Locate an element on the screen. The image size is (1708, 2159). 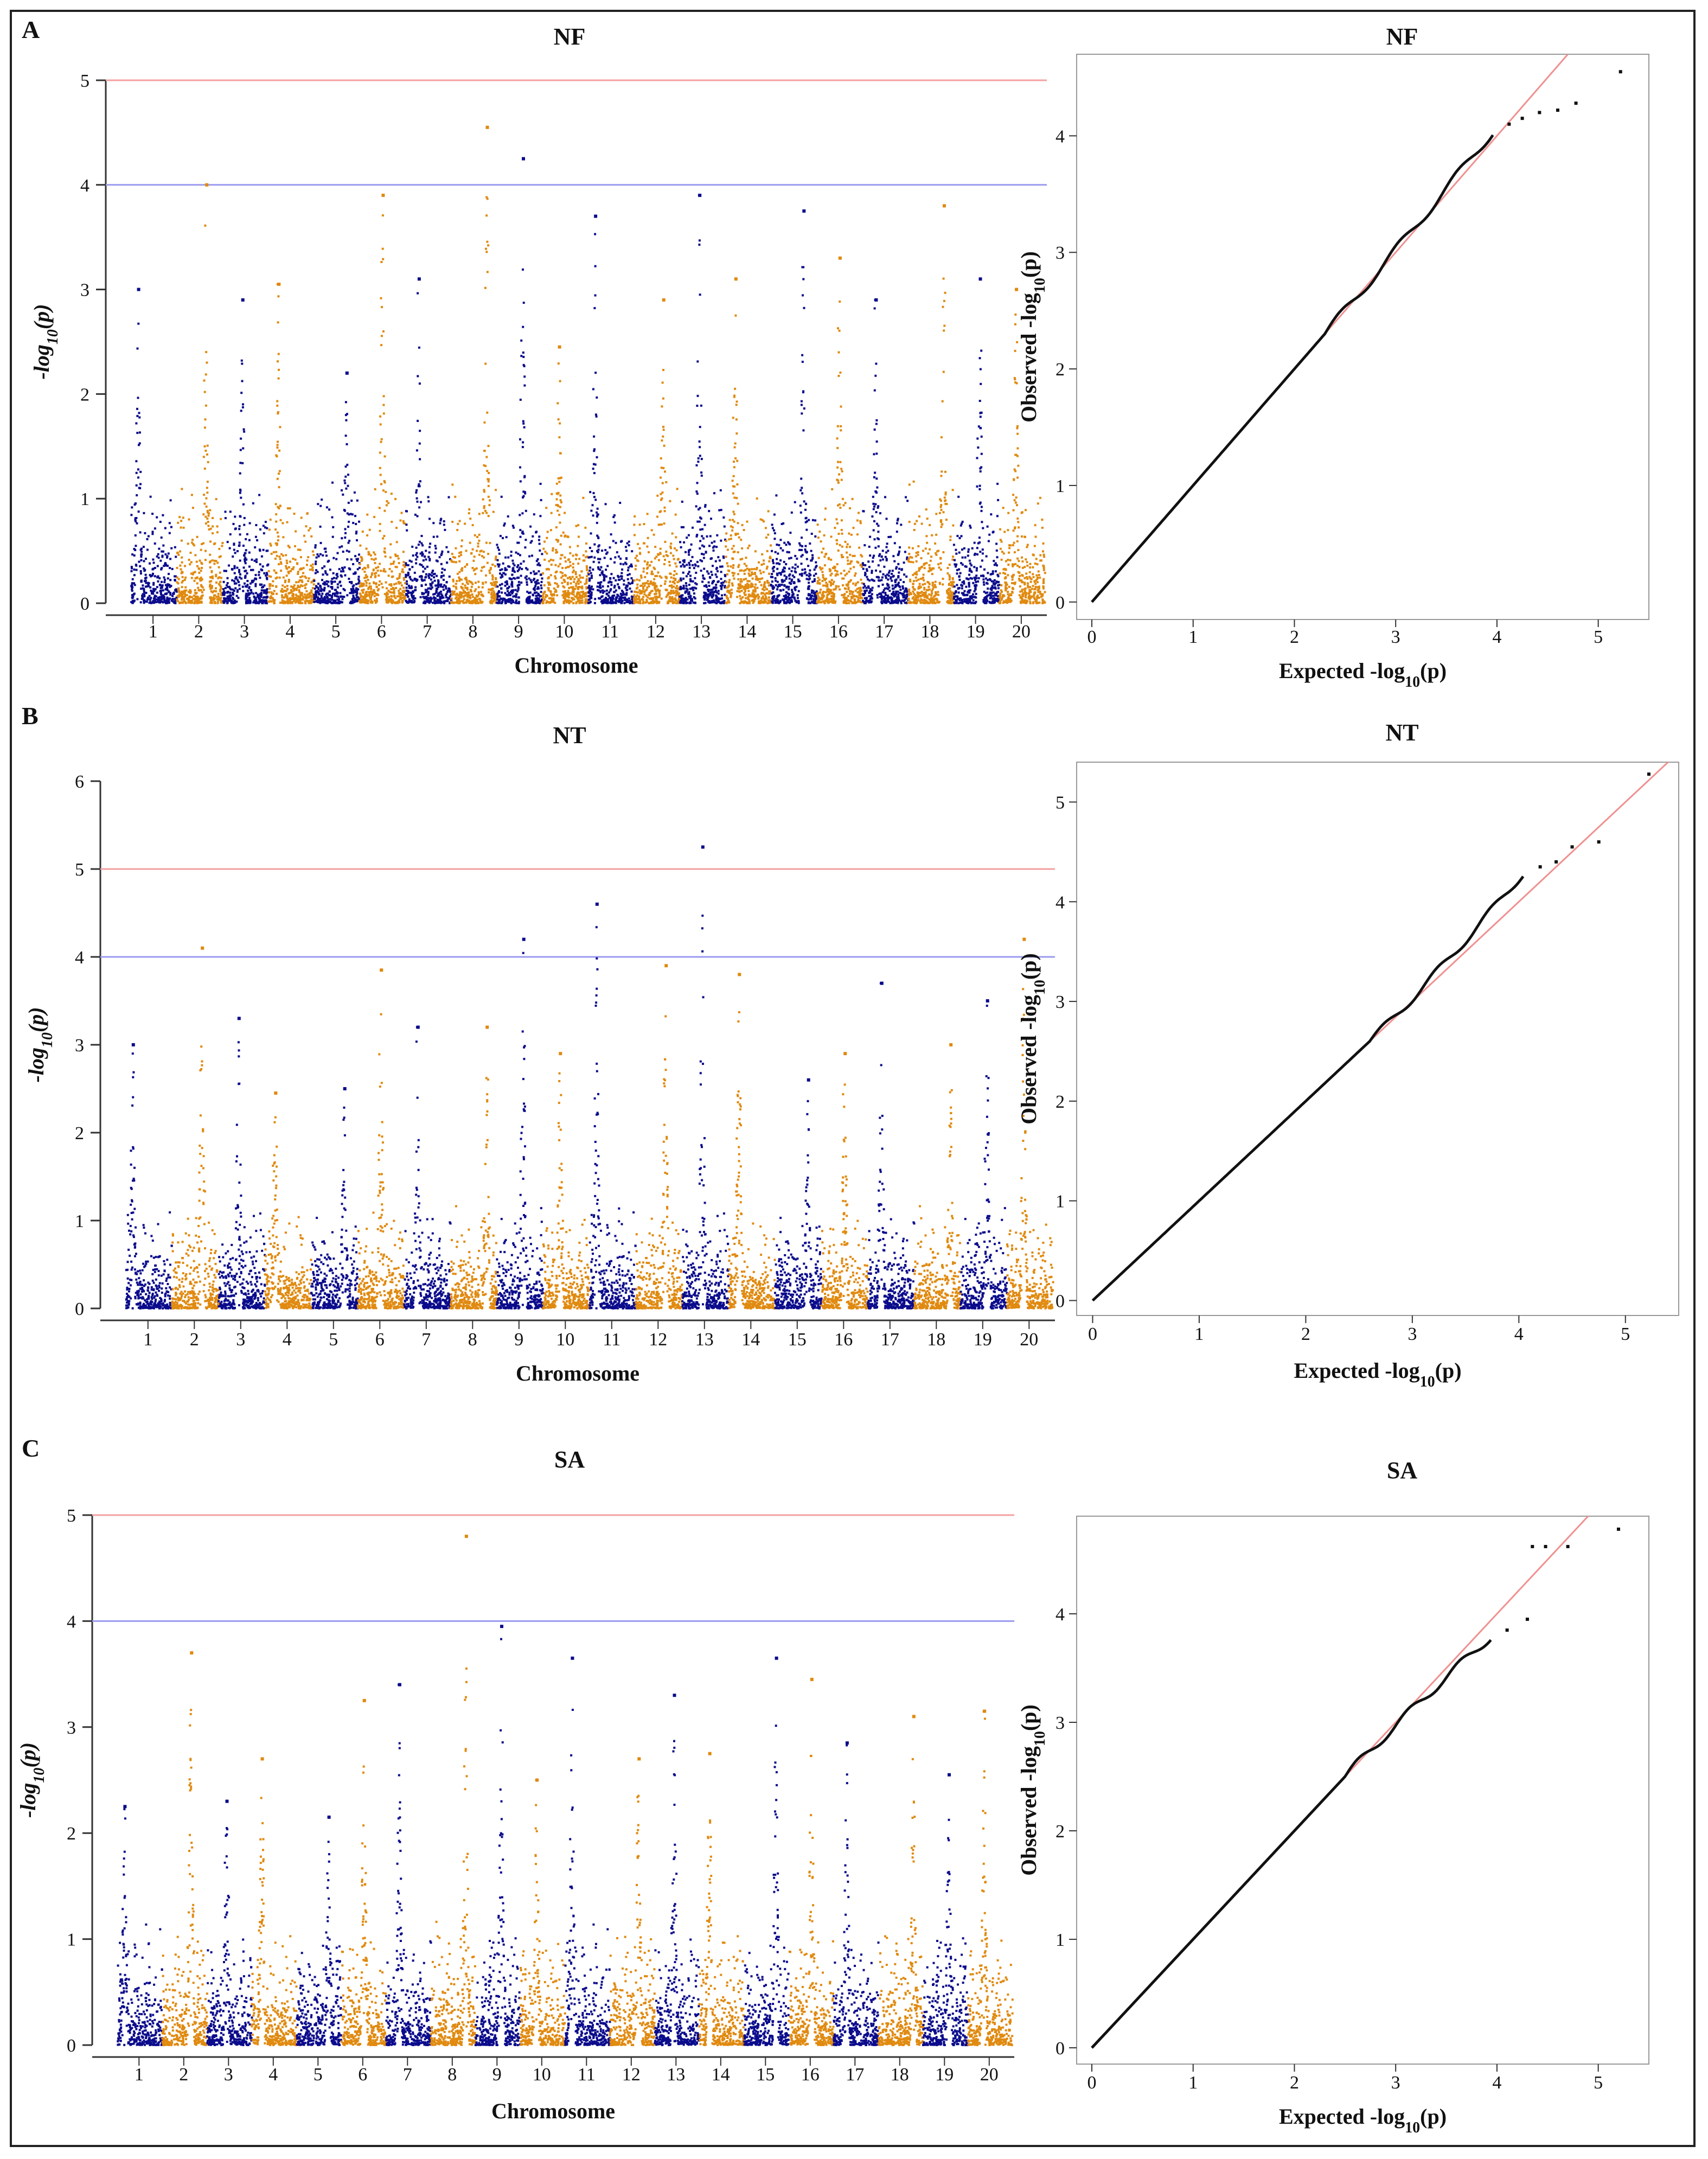
chromosome-17-peak is located at coordinates (847, 1743).